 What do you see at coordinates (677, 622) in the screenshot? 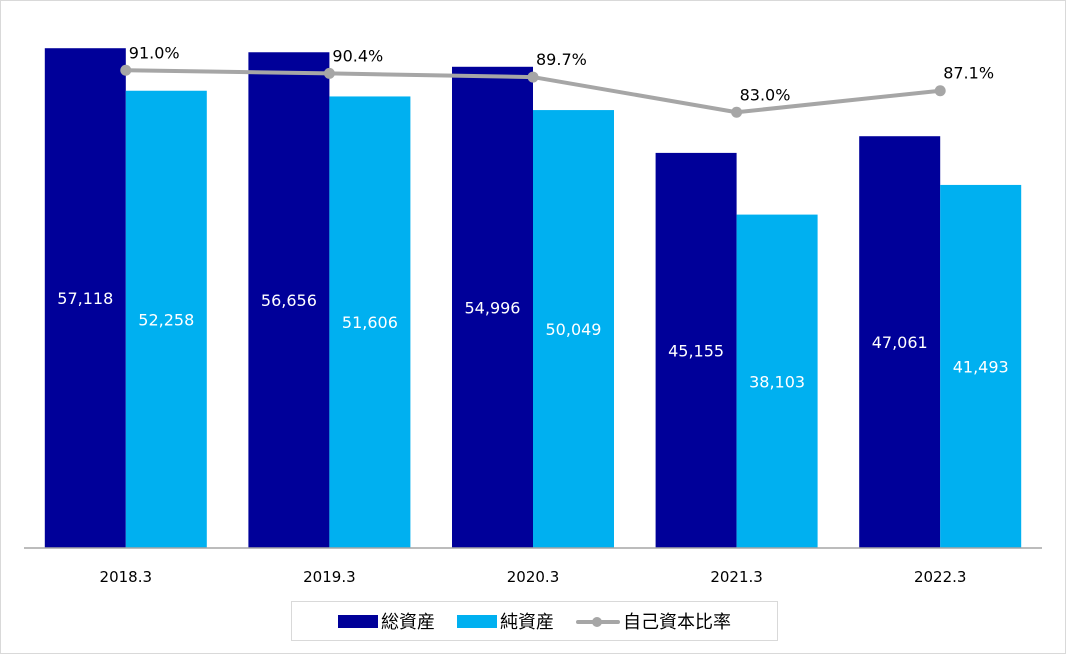
I see `legend-label: 自己資本比率` at bounding box center [677, 622].